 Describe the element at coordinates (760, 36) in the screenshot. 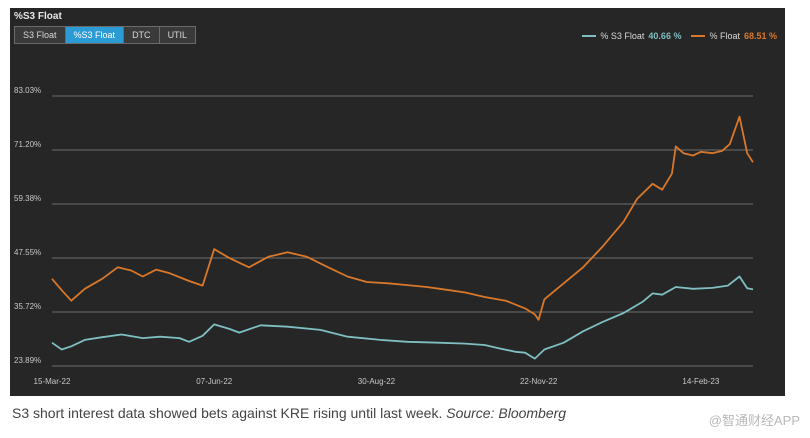

I see `legend-value-float: 68.51 %` at that location.